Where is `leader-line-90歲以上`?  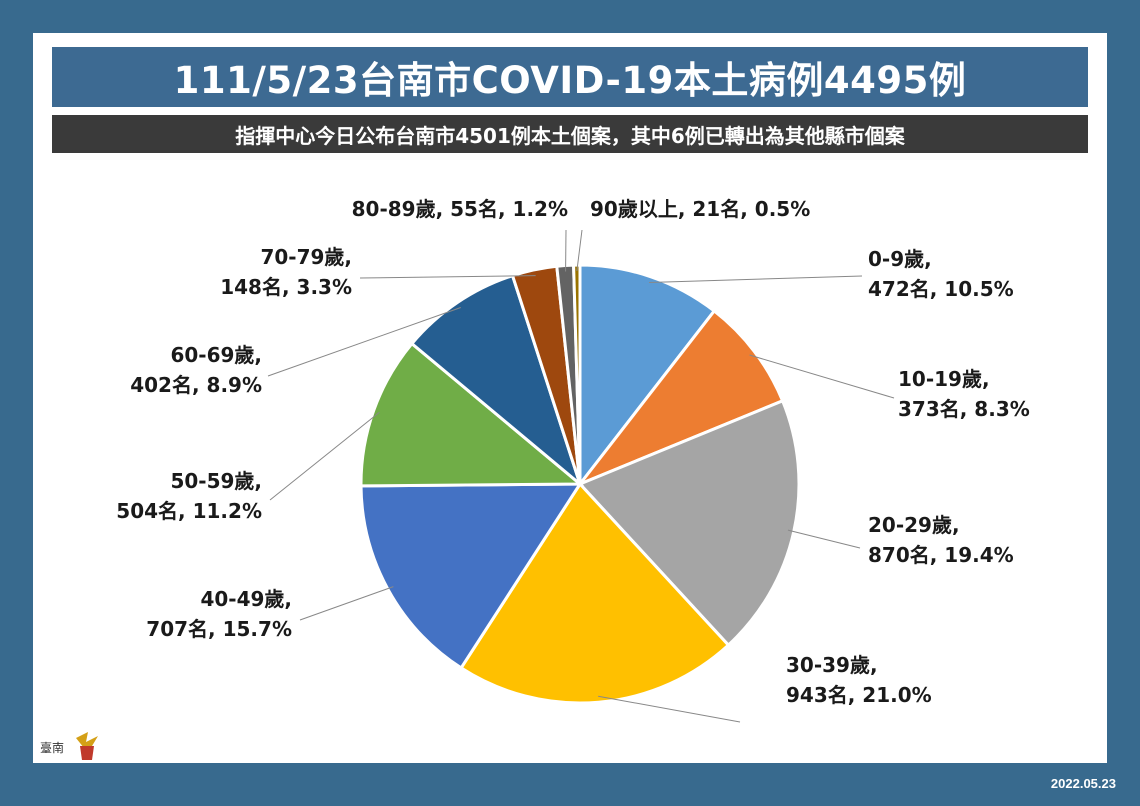
leader-line-90歲以上 is located at coordinates (579, 250).